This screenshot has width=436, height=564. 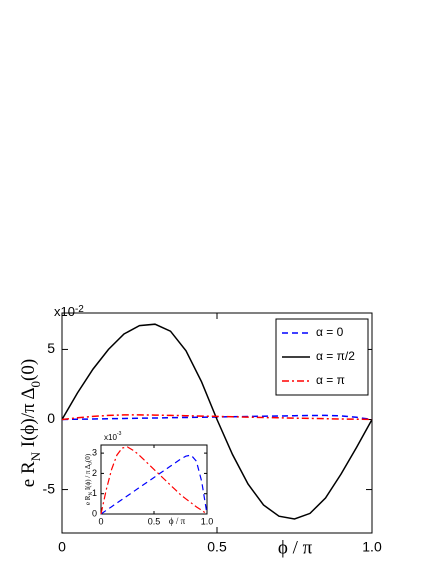 What do you see at coordinates (51, 348) in the screenshot?
I see `y-tick-label: 5` at bounding box center [51, 348].